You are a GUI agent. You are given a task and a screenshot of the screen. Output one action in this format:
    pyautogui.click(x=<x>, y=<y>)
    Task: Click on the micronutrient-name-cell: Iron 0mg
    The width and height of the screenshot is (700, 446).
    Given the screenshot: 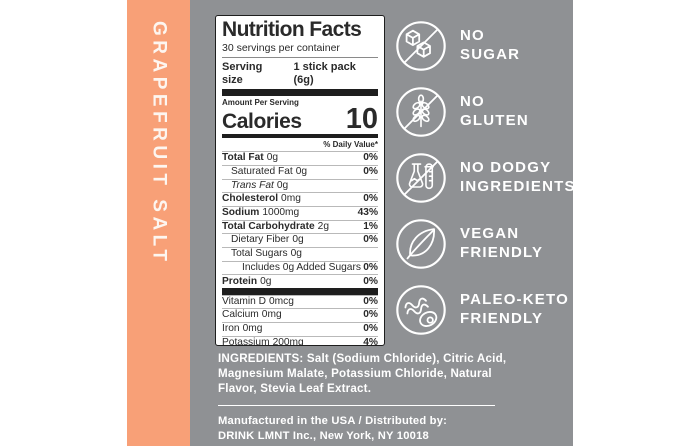 What is the action you would take?
    pyautogui.click(x=242, y=329)
    